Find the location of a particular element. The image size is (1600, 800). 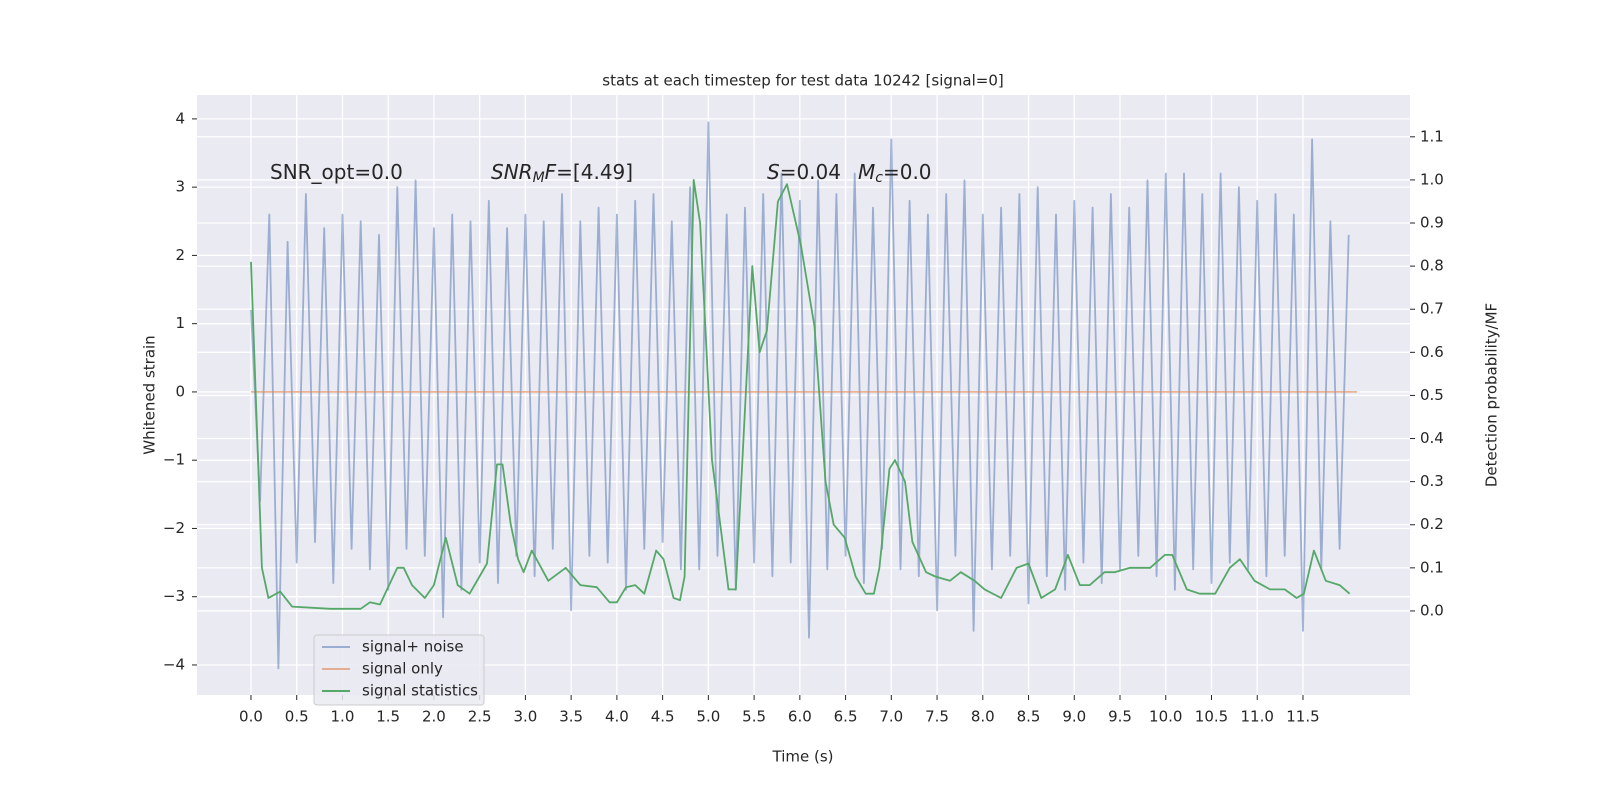

x-tick-label: 1.0 is located at coordinates (343, 717).